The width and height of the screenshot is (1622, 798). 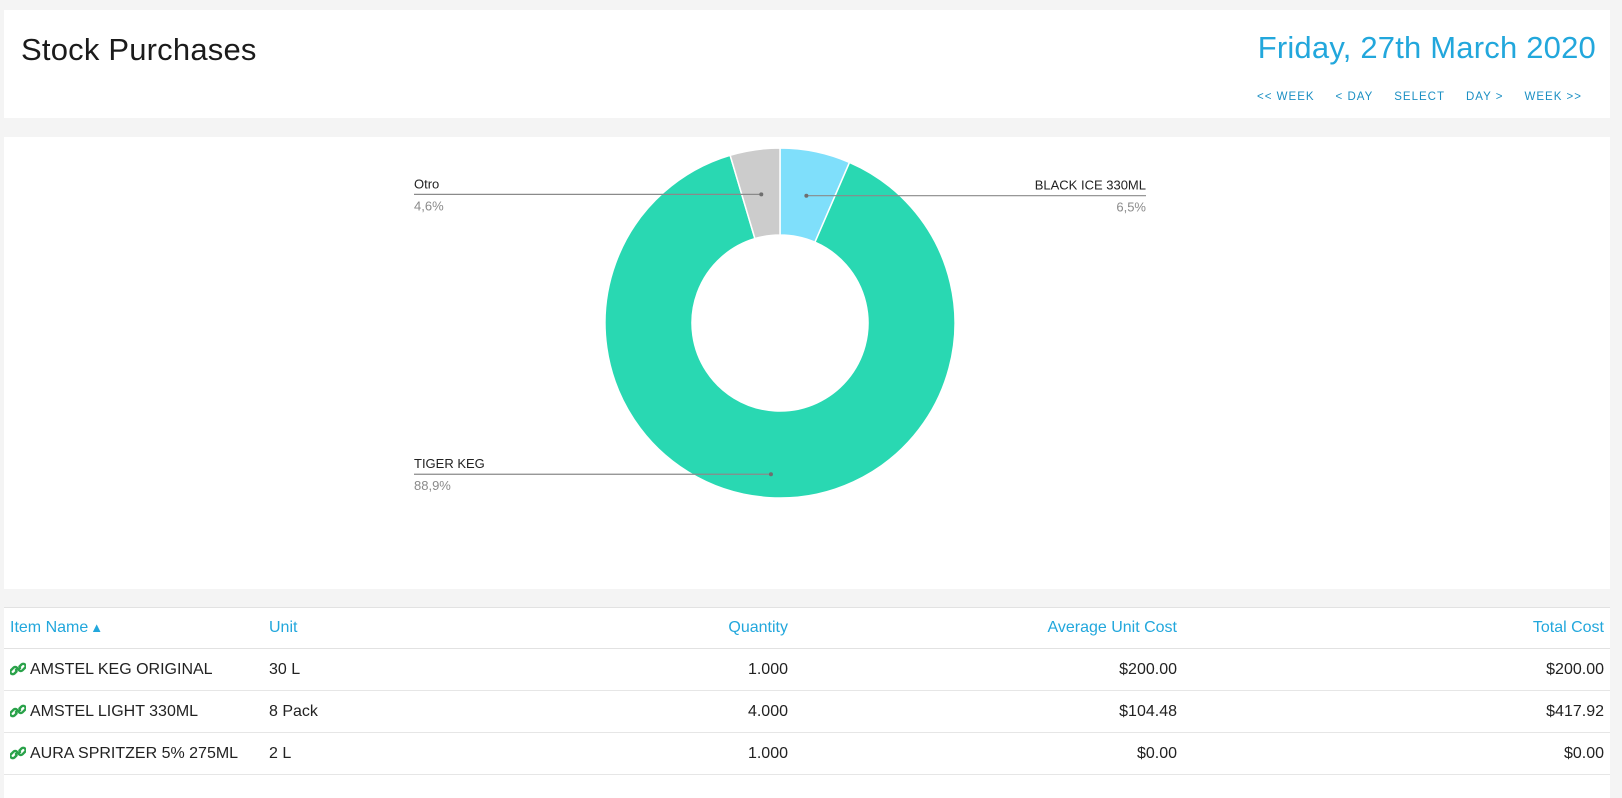 What do you see at coordinates (1396, 753) in the screenshot?
I see `total-cost-cell: $0.00` at bounding box center [1396, 753].